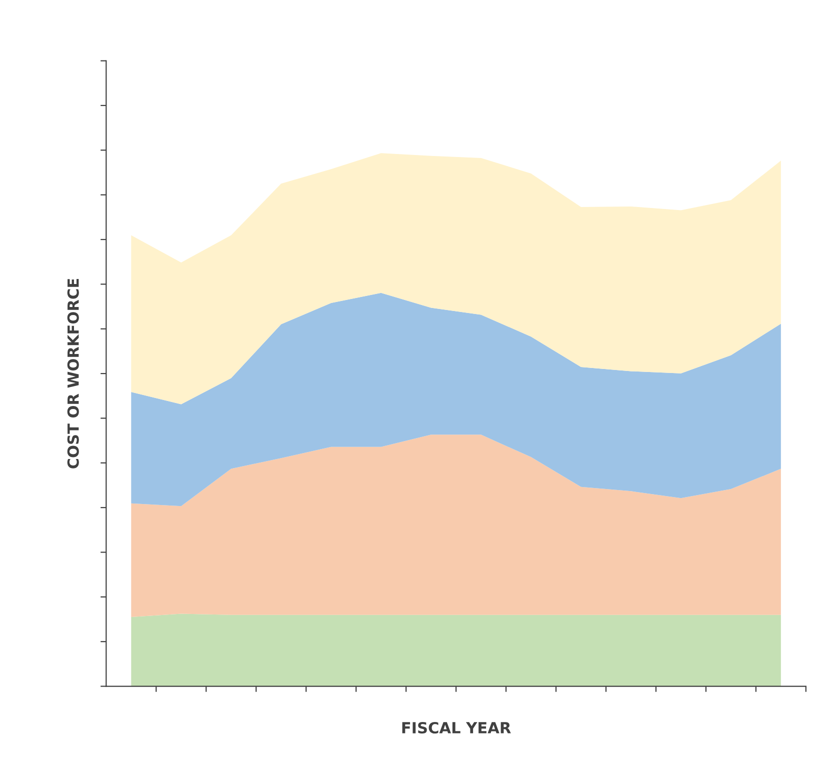  What do you see at coordinates (73, 373) in the screenshot?
I see `y-axis-title: COST OR WORKFORCE` at bounding box center [73, 373].